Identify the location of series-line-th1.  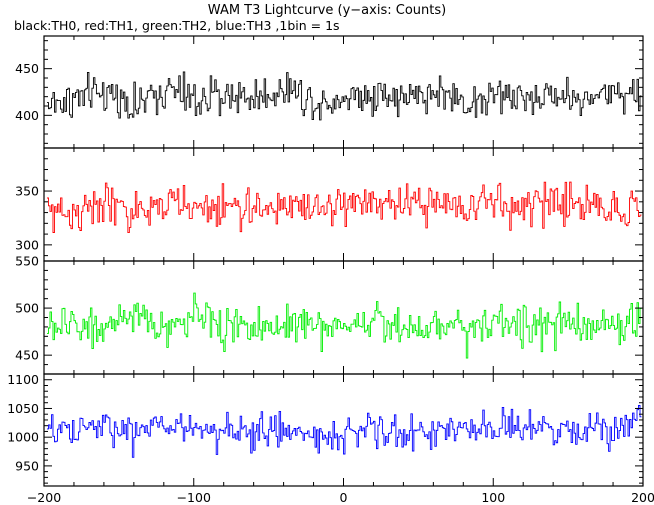
(344, 207).